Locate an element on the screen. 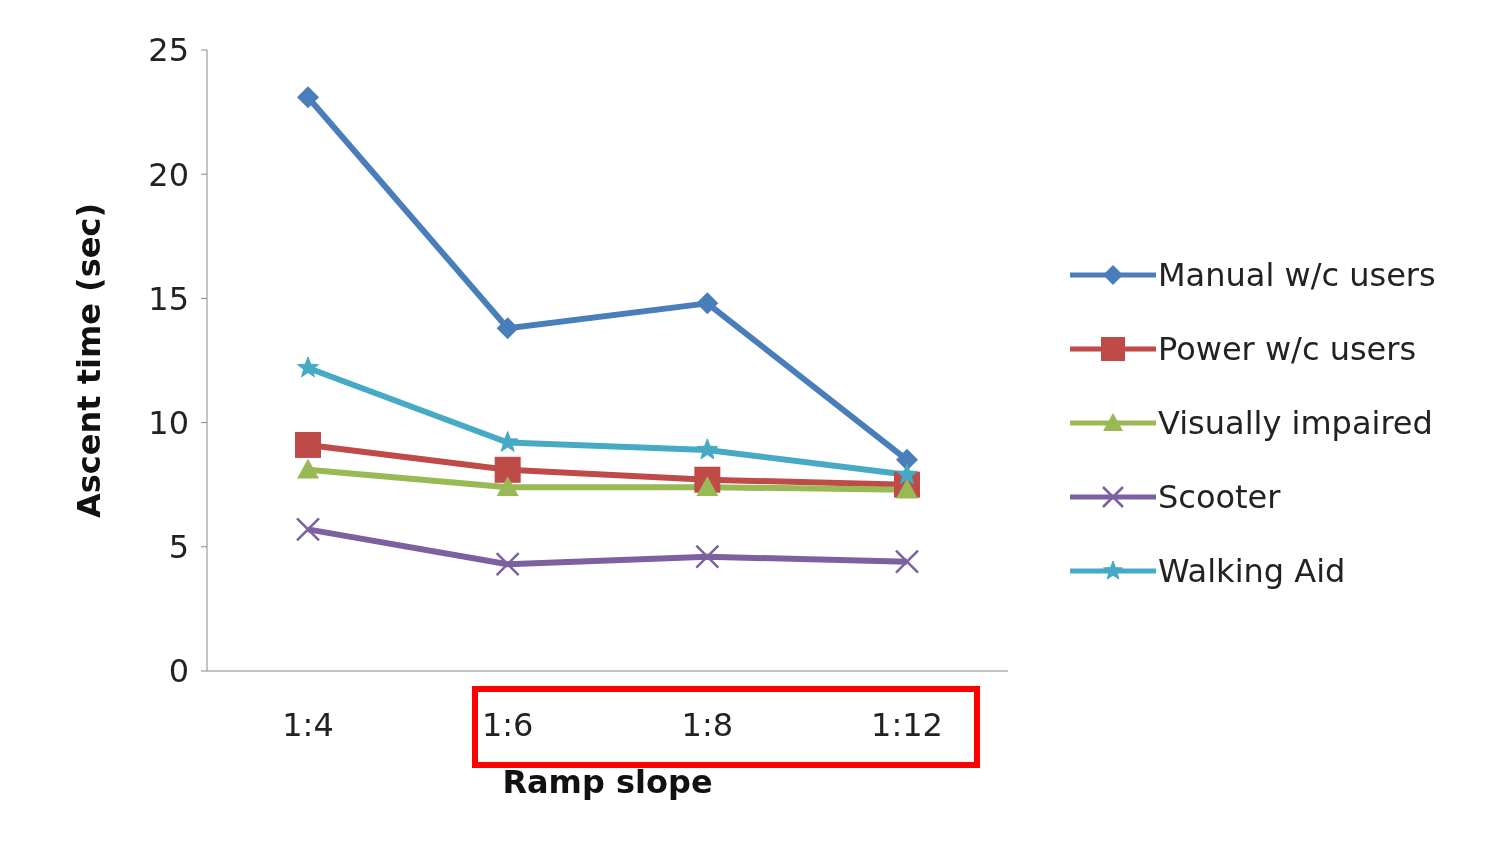 The height and width of the screenshot is (856, 1504). x-tick-label: 1:6 is located at coordinates (507, 724).